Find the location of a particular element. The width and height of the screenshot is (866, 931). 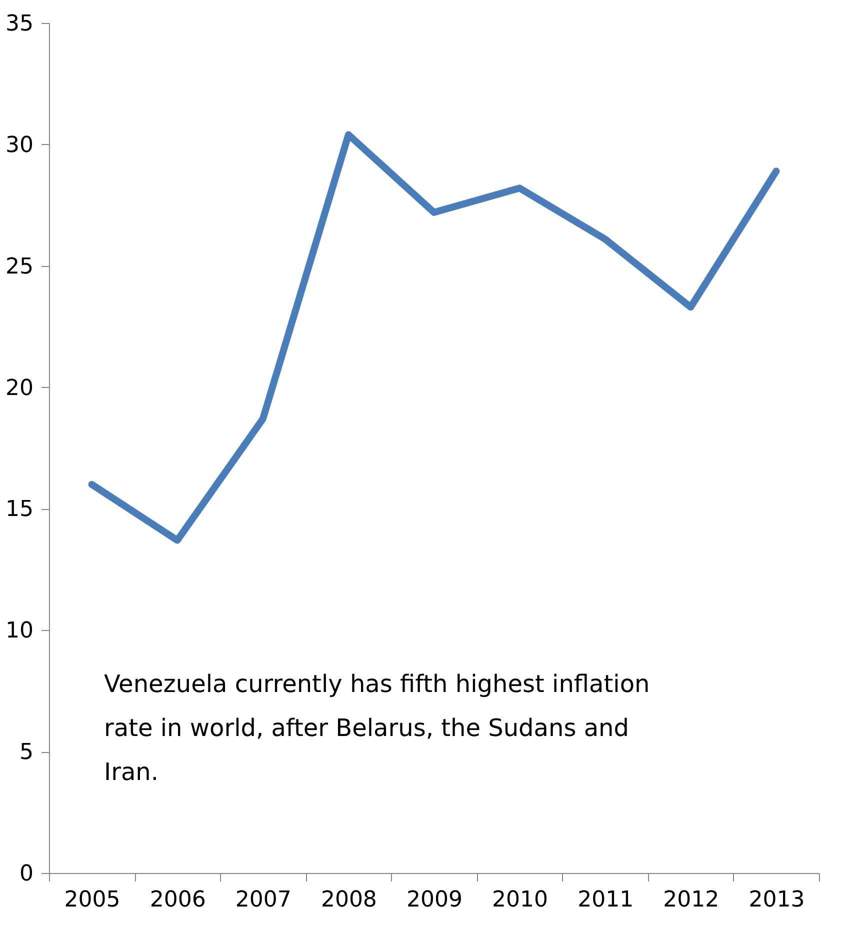

x-tick-label: 2011 is located at coordinates (606, 900).